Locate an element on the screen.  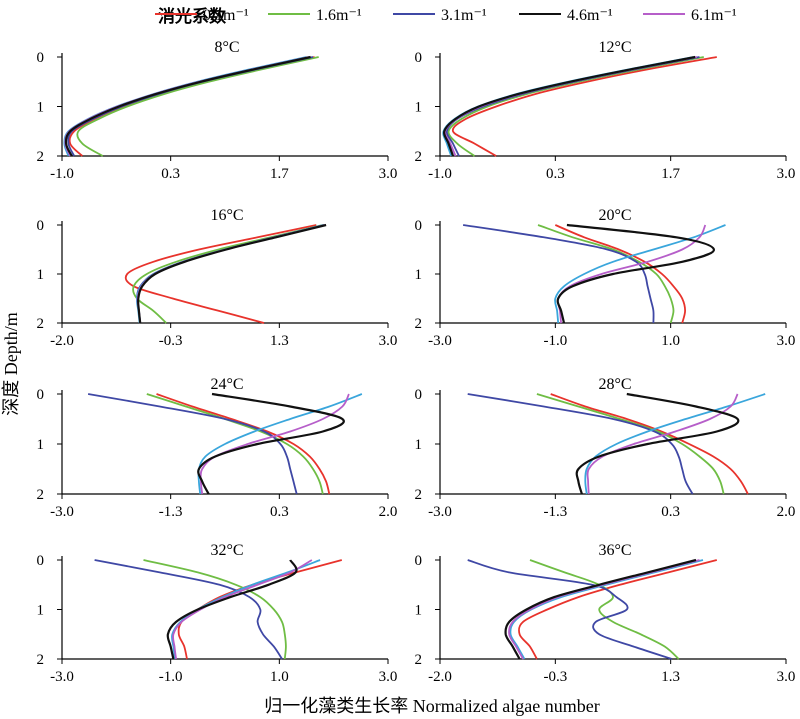
panel: 36°C 0 1 2 -2.0 -0.3 1.3 3.0 is located at coordinates (605, 613).